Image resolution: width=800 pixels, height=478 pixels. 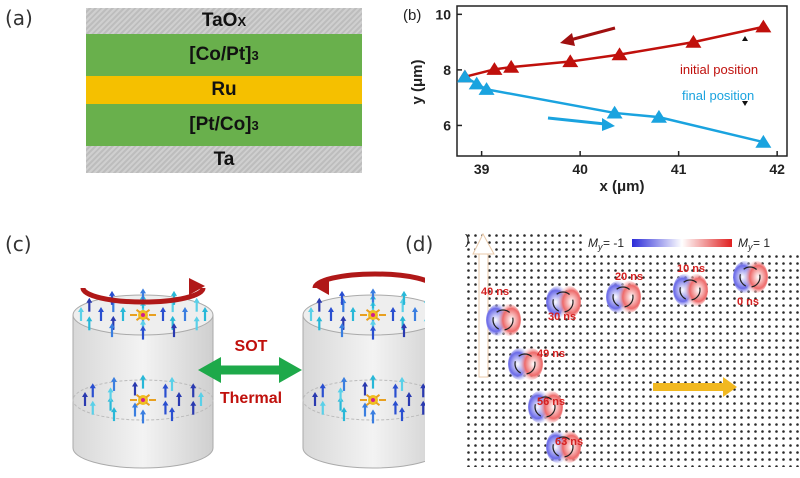 What do you see at coordinates (368, 280) in the screenshot?
I see `rotation-arrow-right` at bounding box center [368, 280].